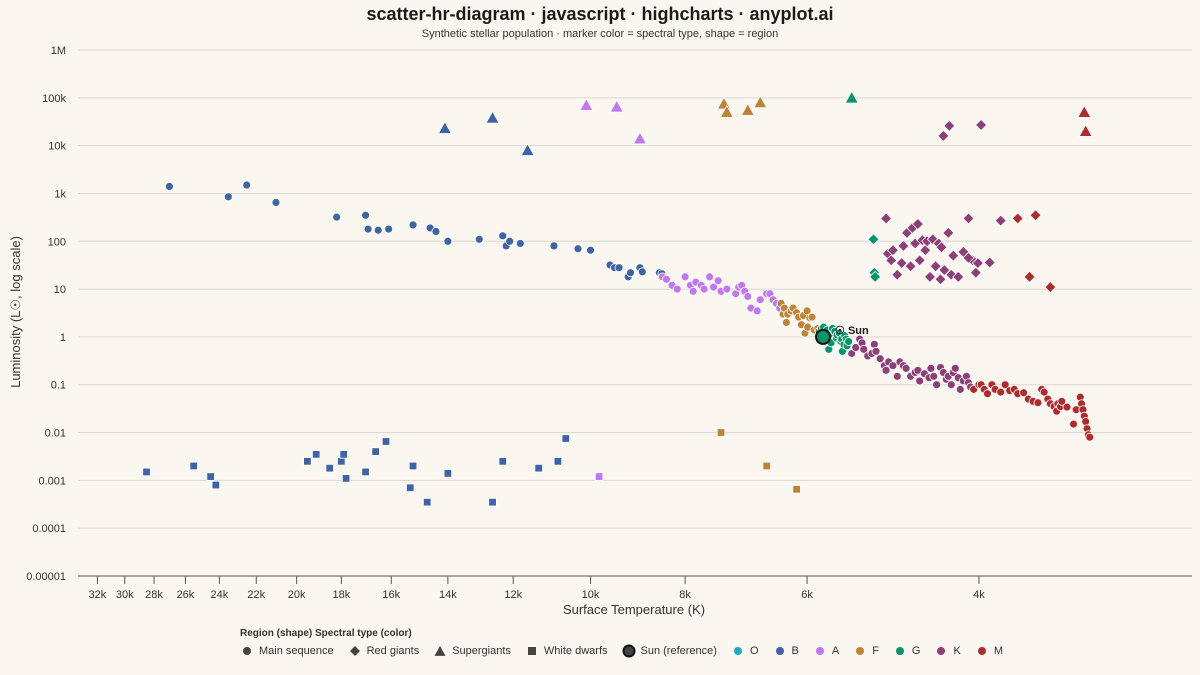 The width and height of the screenshot is (1200, 675). I want to click on legend-type-b-label: B, so click(795, 651).